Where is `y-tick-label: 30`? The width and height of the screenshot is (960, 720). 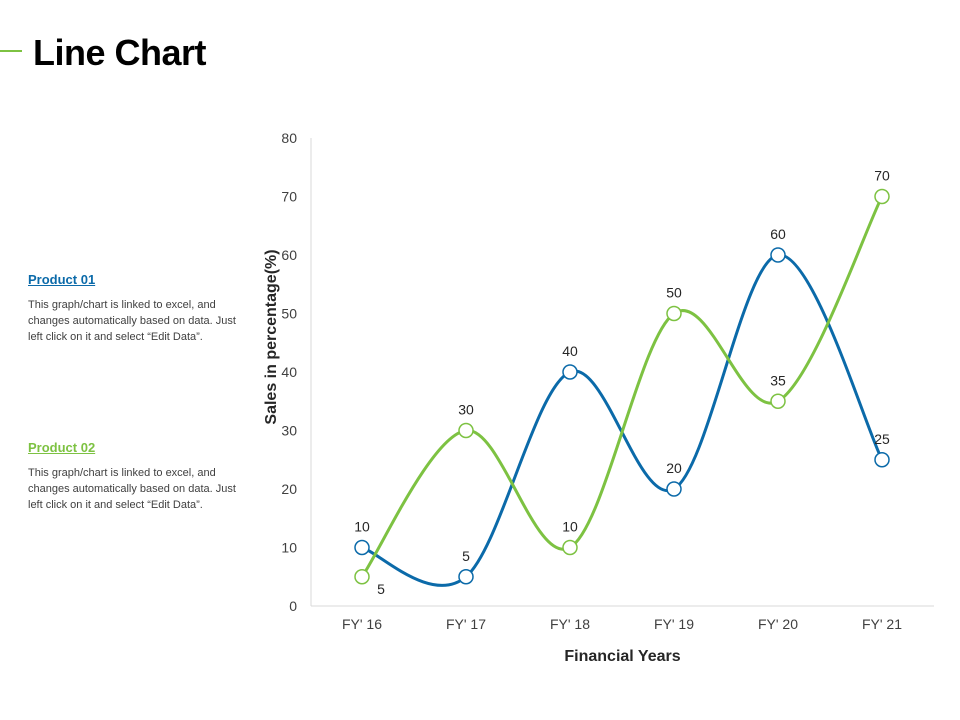
y-tick-label: 30 is located at coordinates (289, 431).